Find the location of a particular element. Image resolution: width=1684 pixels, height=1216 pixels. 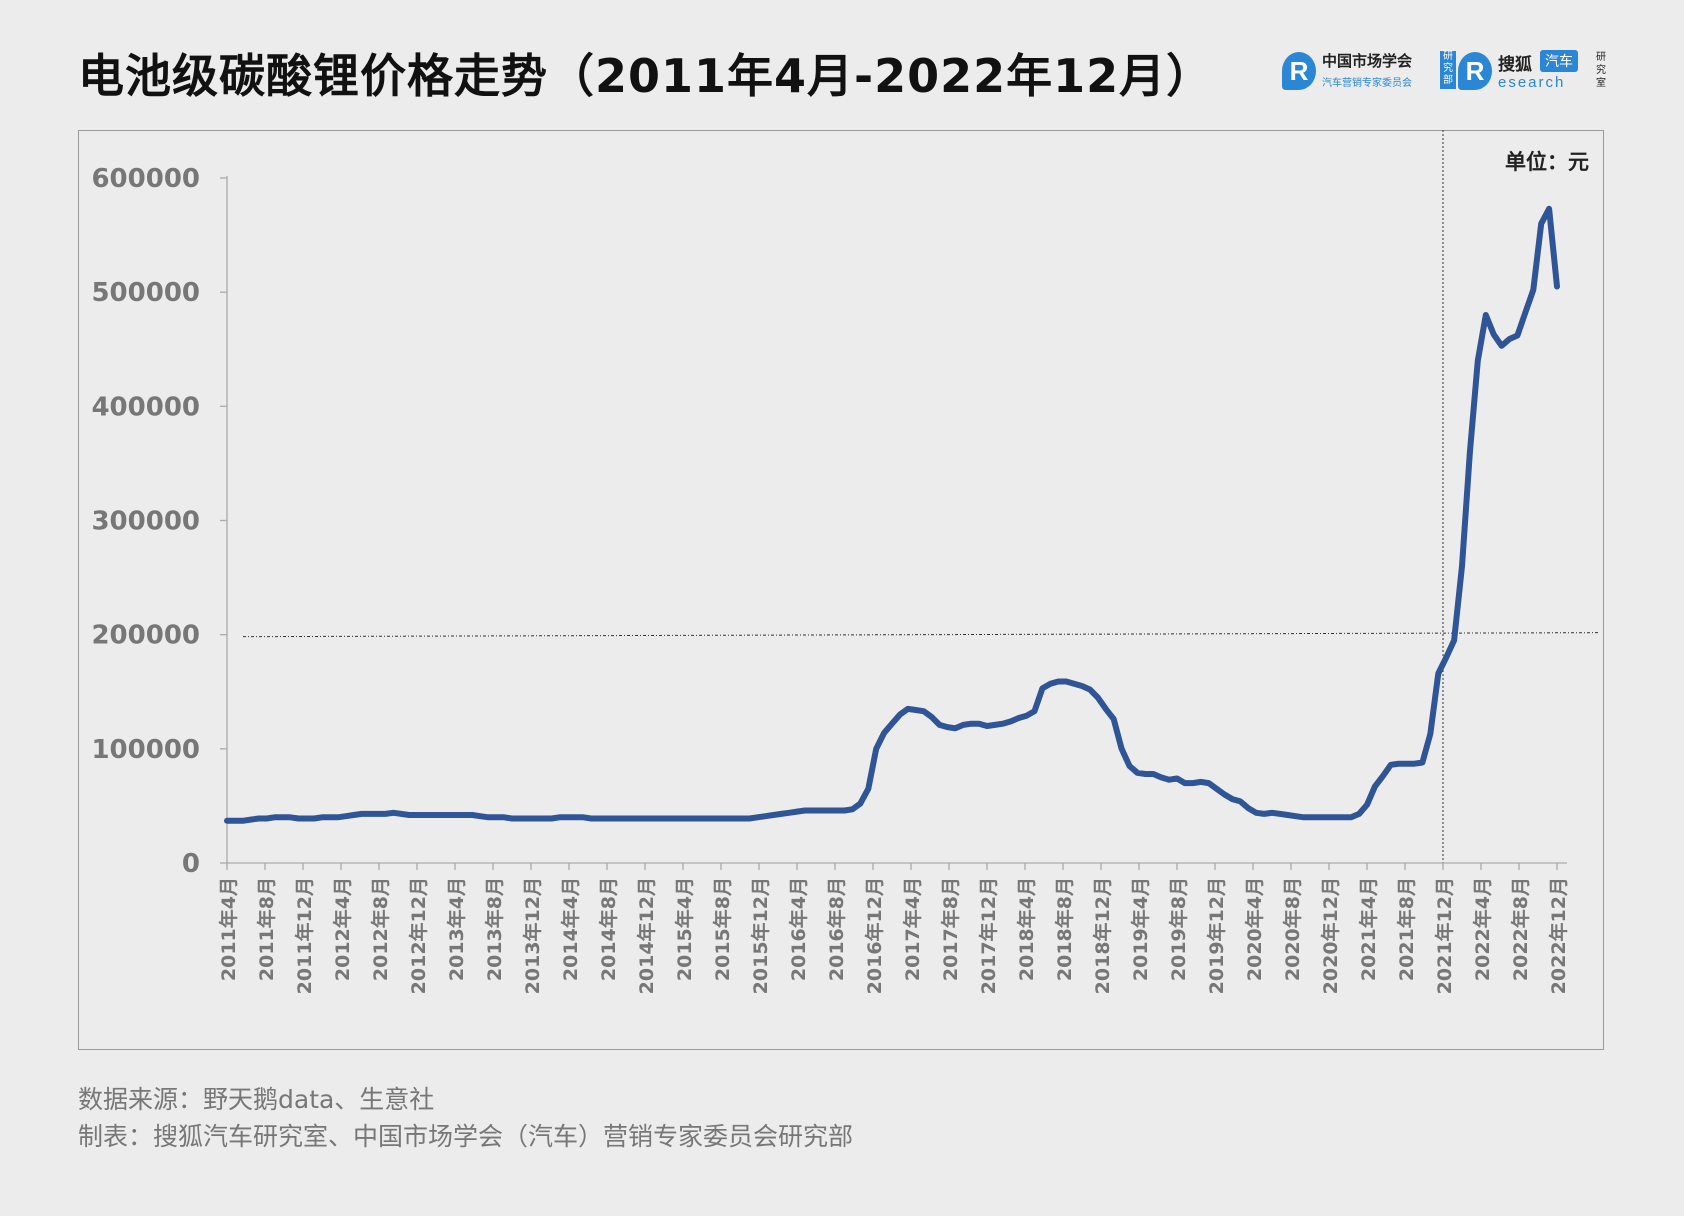

x-tick-label: 2013年12月 is located at coordinates (532, 935).